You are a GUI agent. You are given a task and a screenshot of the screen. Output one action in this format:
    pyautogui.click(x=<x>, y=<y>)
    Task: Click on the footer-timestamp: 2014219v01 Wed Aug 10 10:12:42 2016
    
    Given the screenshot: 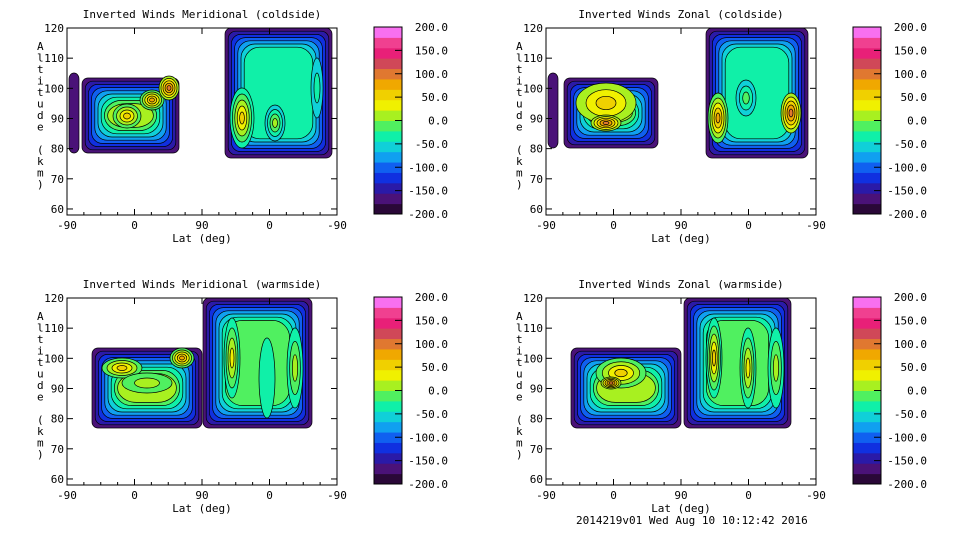 What is the action you would take?
    pyautogui.click(x=692, y=520)
    